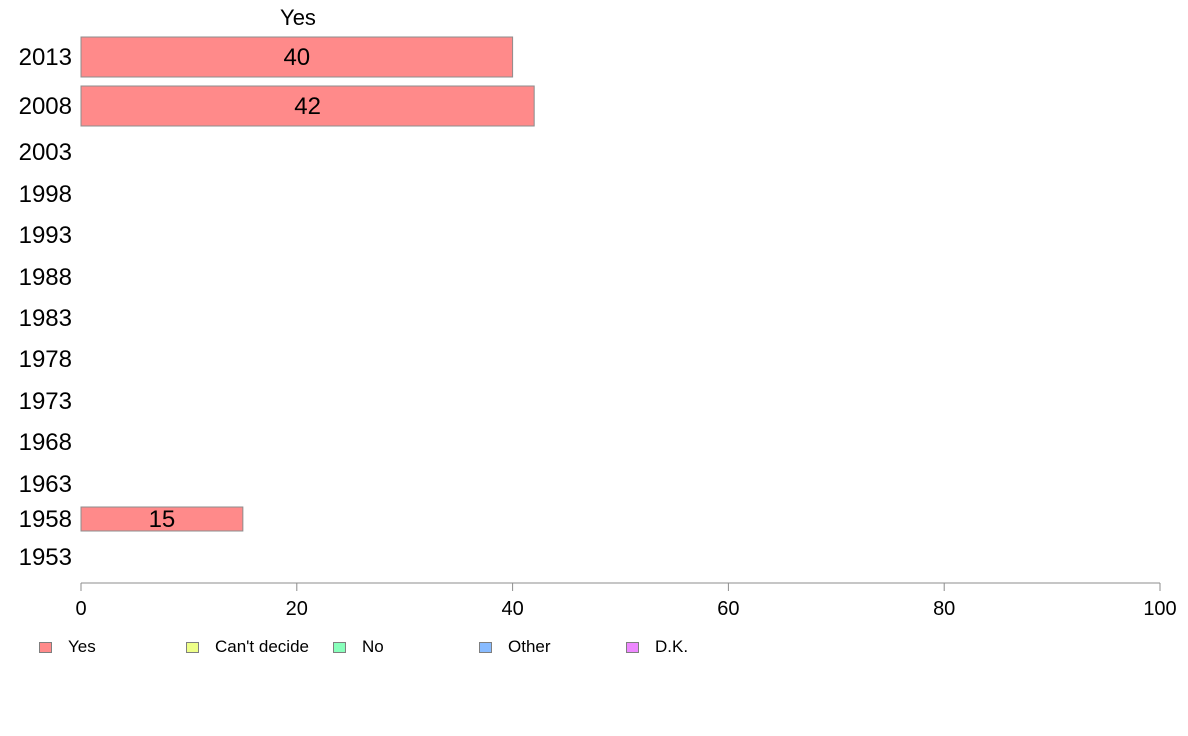 Image resolution: width=1188 pixels, height=736 pixels. Describe the element at coordinates (45, 277) in the screenshot. I see `category-label-1988: 1988` at that location.